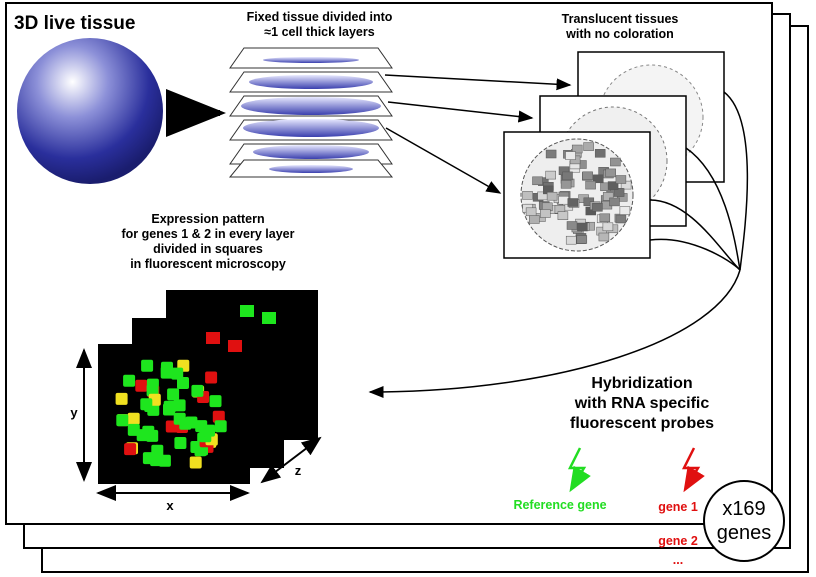 The height and width of the screenshot is (577, 816). I want to click on gene-counter-top: x169, so click(744, 509).